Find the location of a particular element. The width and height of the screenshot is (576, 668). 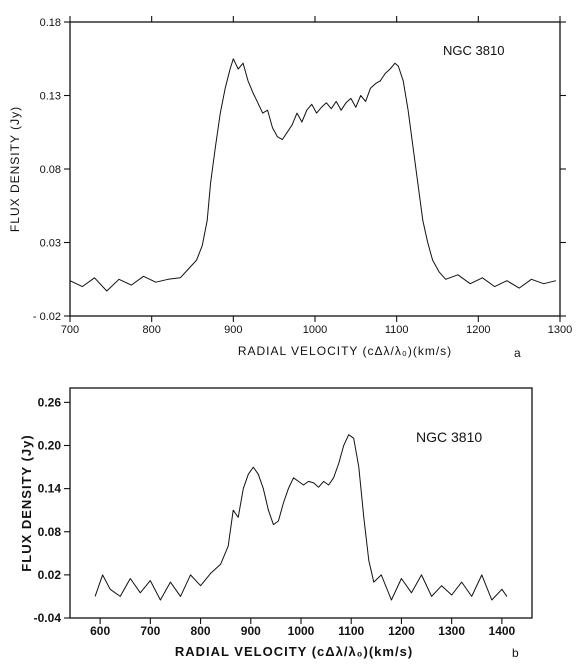

panel-a-ylabel: FLUX DENSITY (Jy) is located at coordinates (15, 169).